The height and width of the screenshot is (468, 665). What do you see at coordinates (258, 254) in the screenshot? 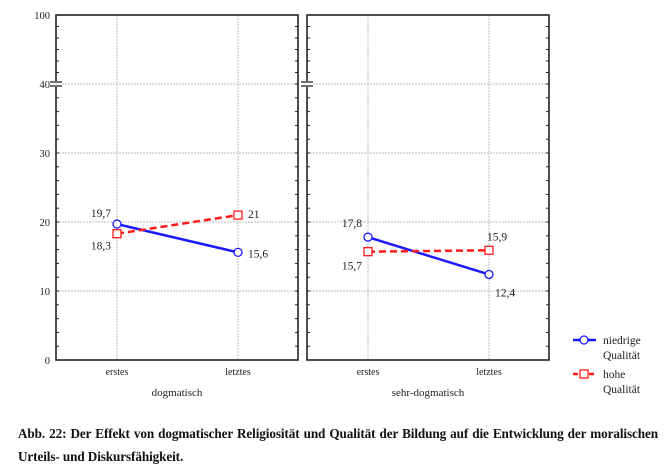
I see `data-label: 15,6` at bounding box center [258, 254].